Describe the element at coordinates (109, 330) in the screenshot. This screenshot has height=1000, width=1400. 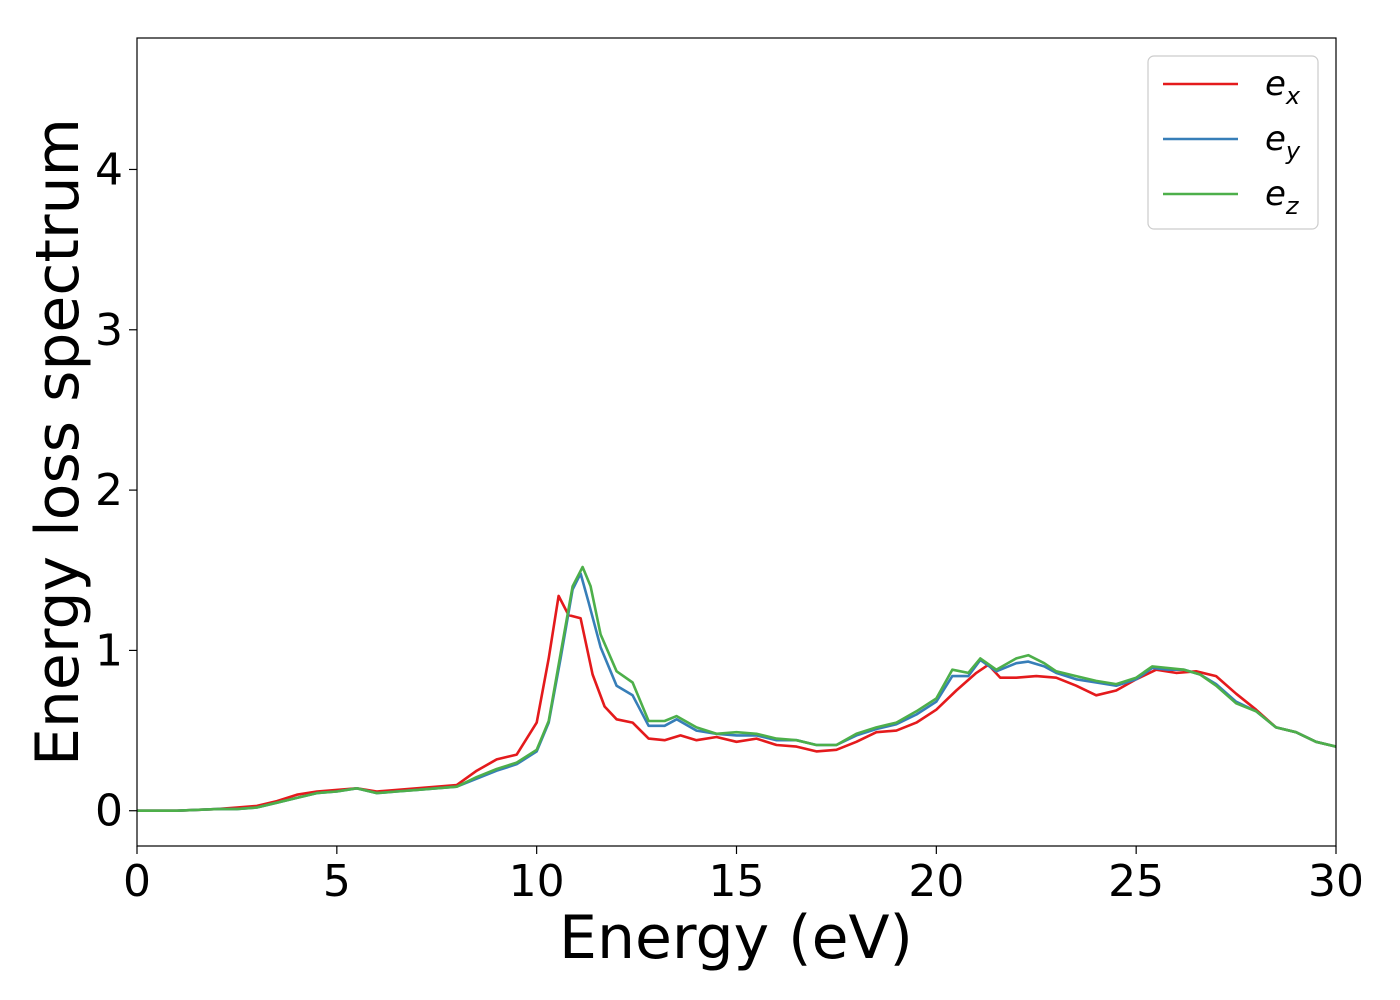
I see `y-tick-label: 3` at that location.